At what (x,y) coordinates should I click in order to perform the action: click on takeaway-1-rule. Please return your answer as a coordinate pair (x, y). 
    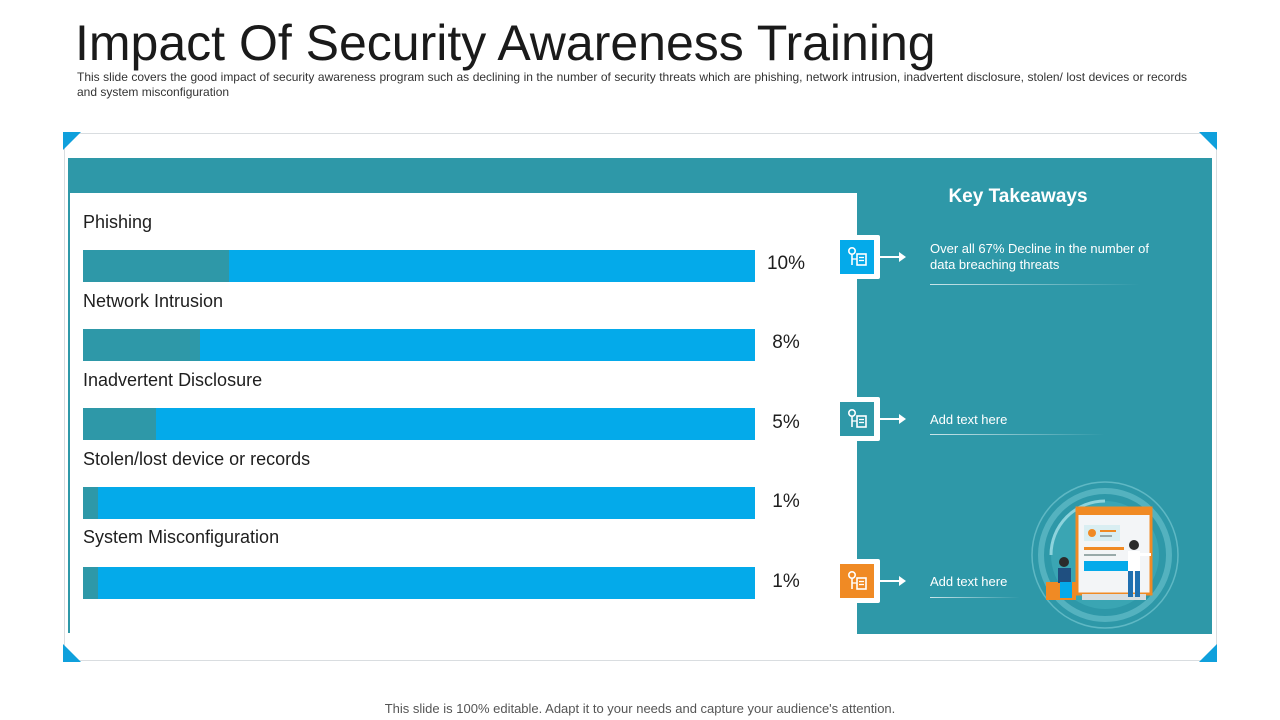
    Looking at the image, I should click on (1035, 284).